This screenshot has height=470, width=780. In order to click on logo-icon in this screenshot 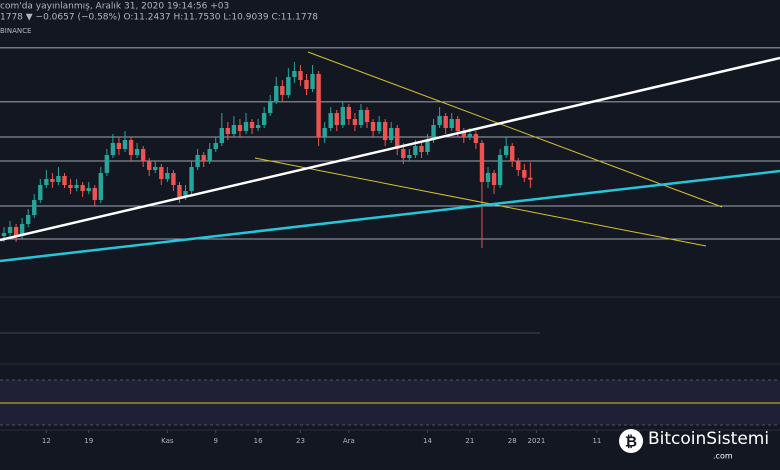, I will do `click(631, 441)`.